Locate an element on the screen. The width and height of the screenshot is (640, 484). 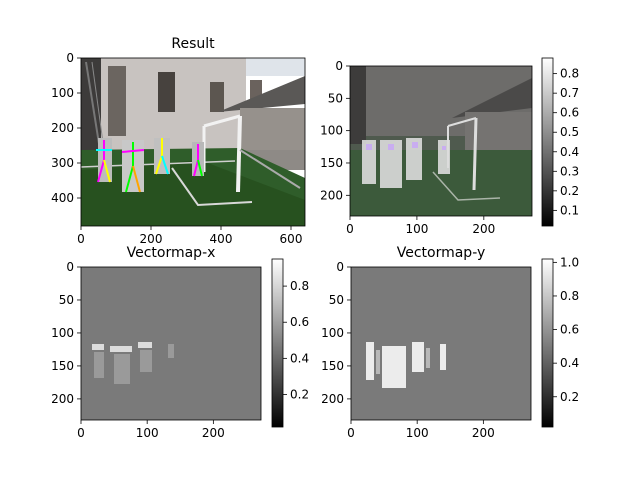
overlay-y-ticks: 0 50 100 150 200 is located at coordinates (335, 130).